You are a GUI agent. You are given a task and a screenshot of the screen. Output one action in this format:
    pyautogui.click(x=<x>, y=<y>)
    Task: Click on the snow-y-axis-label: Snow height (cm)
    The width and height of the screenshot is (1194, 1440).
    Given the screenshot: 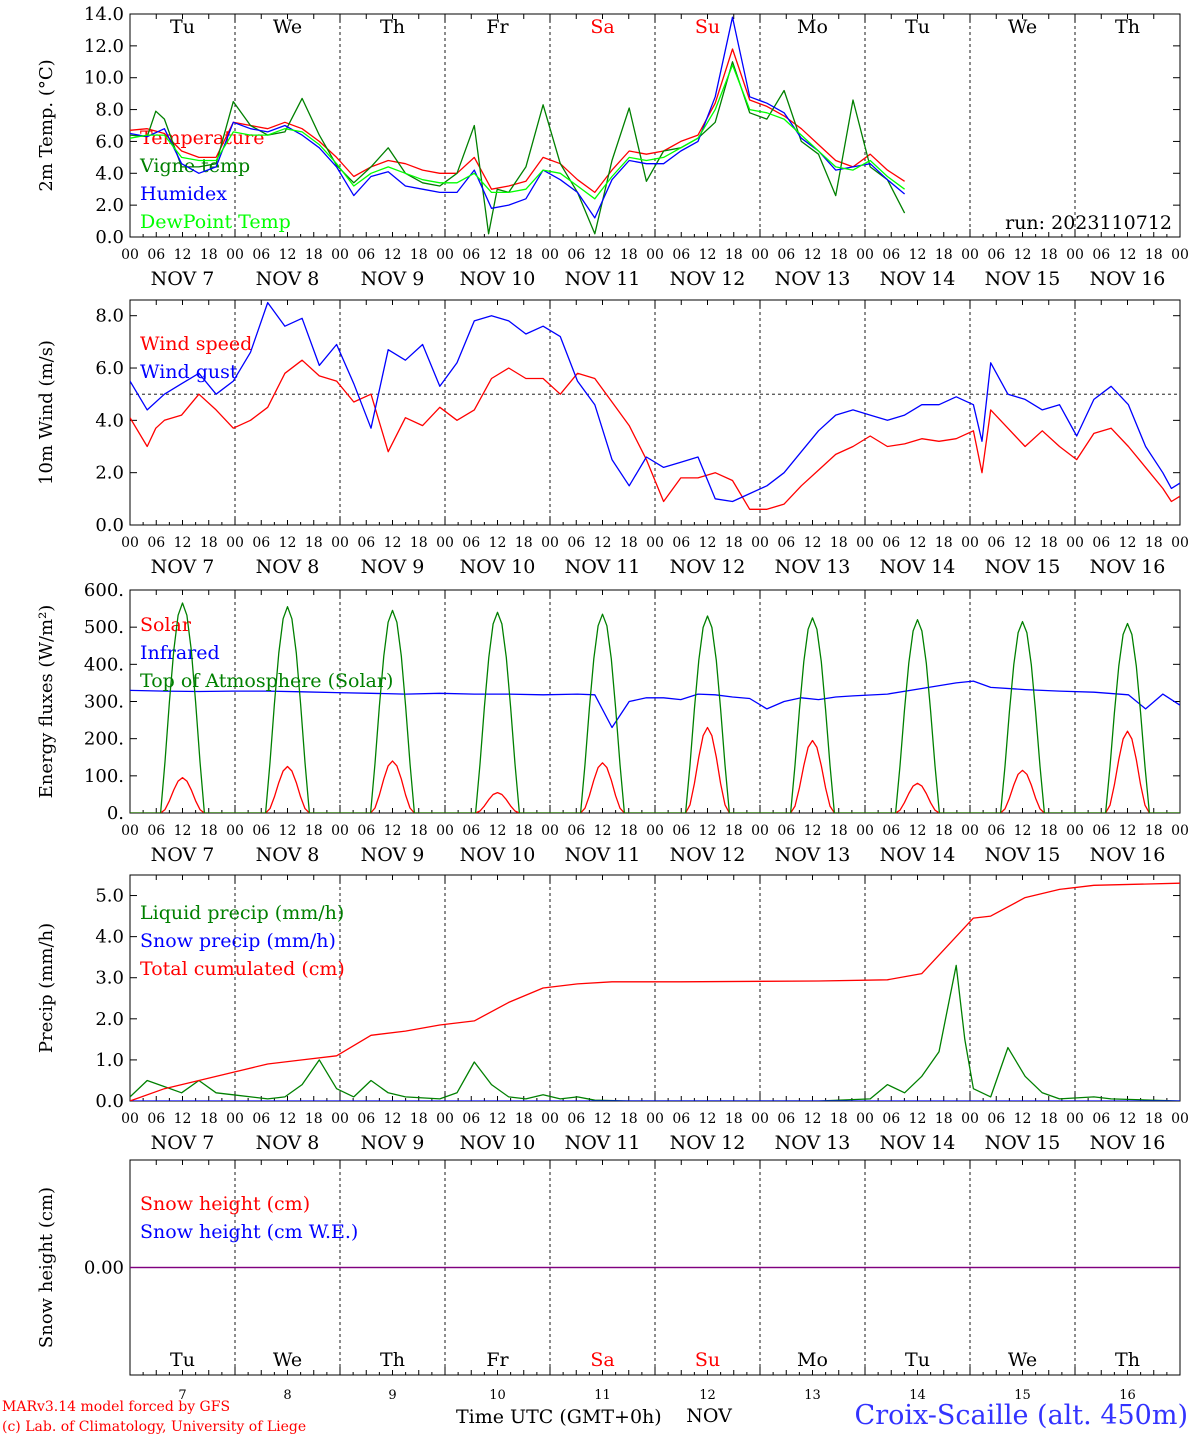 What is the action you would take?
    pyautogui.click(x=46, y=1267)
    